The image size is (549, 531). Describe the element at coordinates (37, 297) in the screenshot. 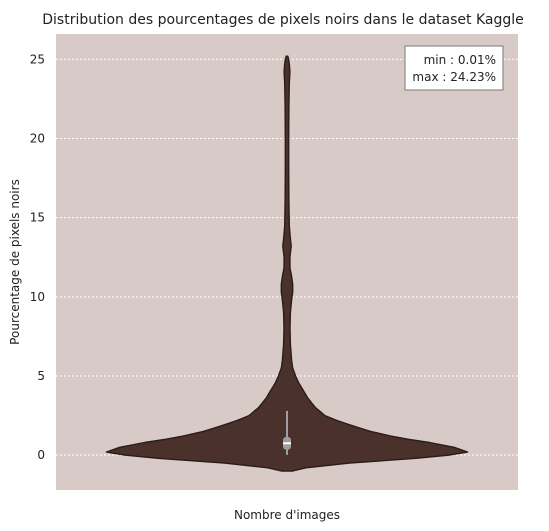

I see `y-tick-label: 10` at that location.